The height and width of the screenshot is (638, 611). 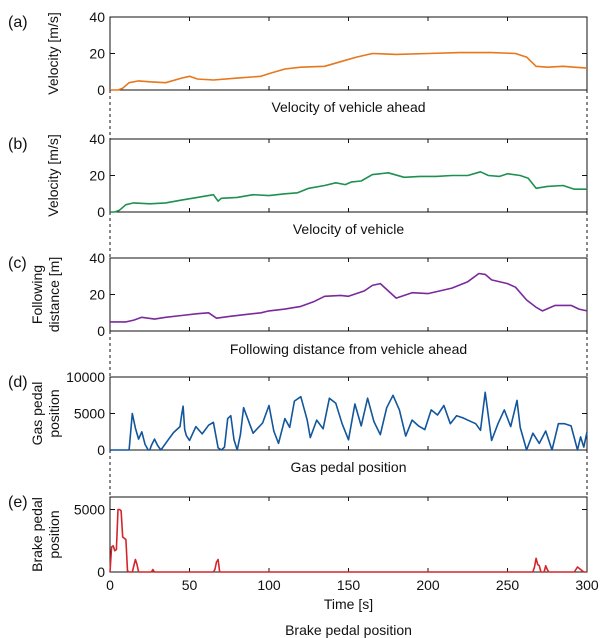 What do you see at coordinates (18, 382) in the screenshot?
I see `panel-label: (d)` at bounding box center [18, 382].